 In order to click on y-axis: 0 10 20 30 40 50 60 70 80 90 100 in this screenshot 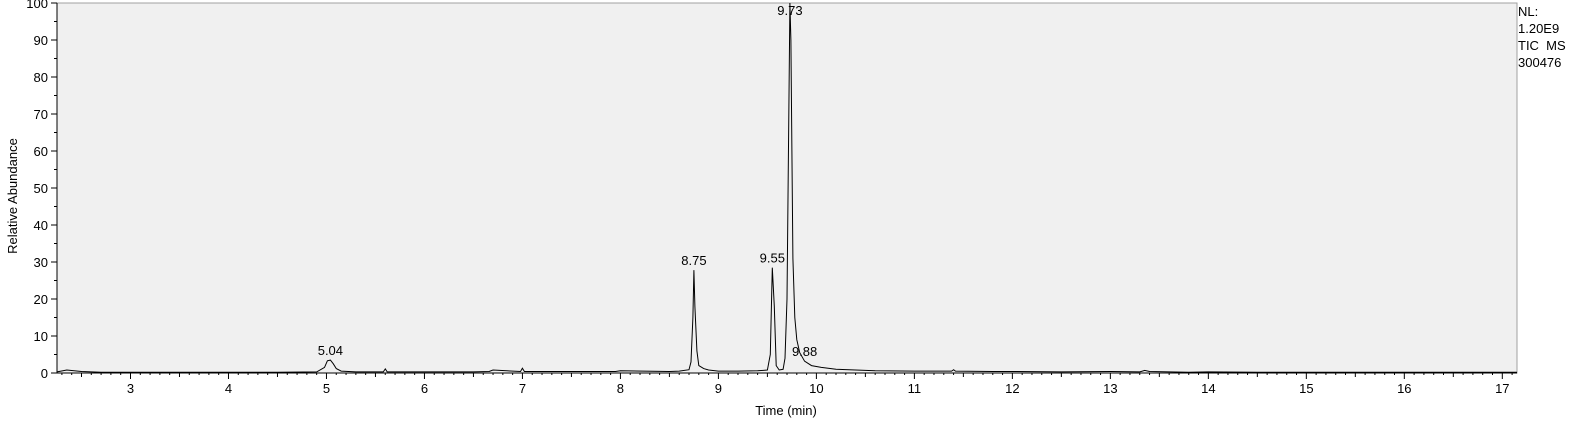, I will do `click(42, 190)`.